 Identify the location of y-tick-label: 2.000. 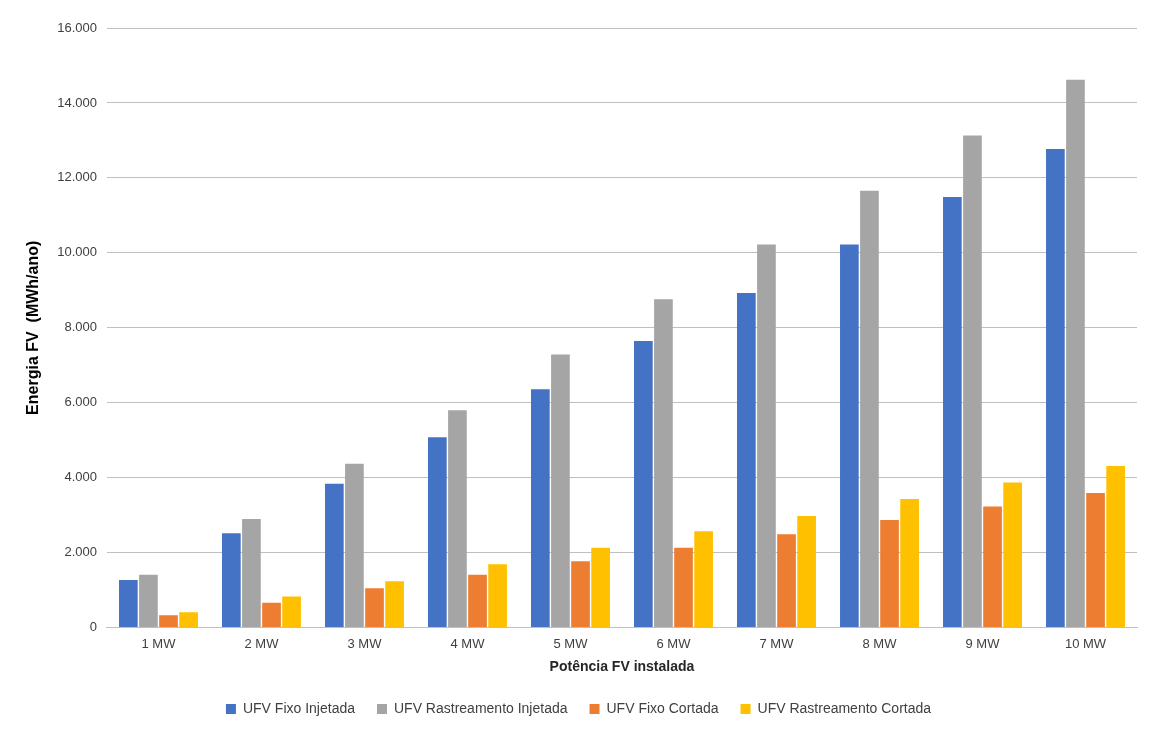
(80, 552).